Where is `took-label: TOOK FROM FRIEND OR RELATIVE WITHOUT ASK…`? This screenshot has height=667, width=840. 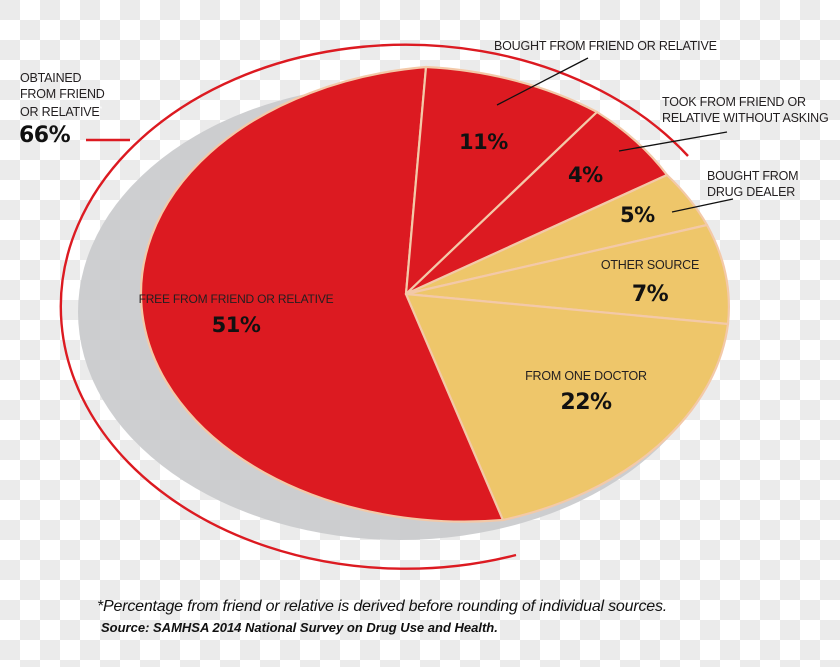
took-label: TOOK FROM FRIEND OR RELATIVE WITHOUT ASK… is located at coordinates (745, 110).